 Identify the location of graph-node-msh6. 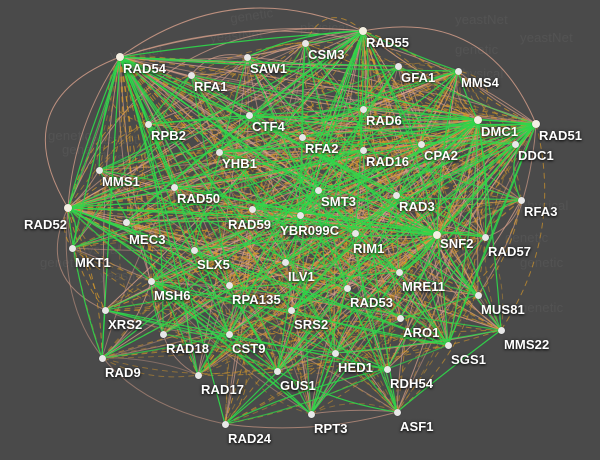
(151, 281).